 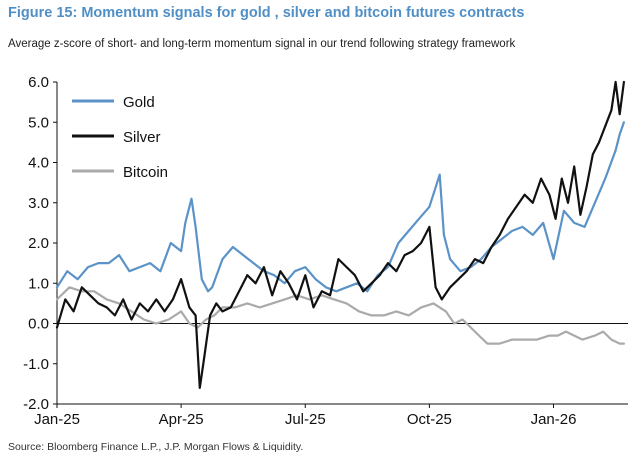 What do you see at coordinates (120, 137) in the screenshot?
I see `legend: Gold Silver Bitcoin` at bounding box center [120, 137].